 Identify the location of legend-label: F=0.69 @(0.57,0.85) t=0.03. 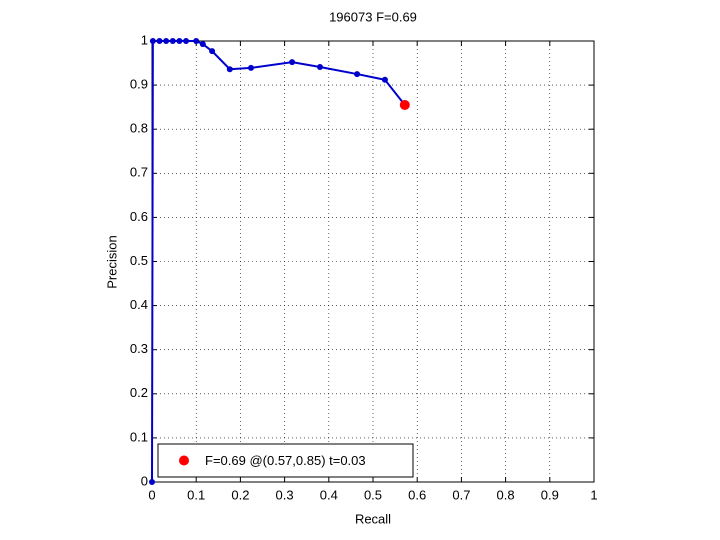
(285, 460).